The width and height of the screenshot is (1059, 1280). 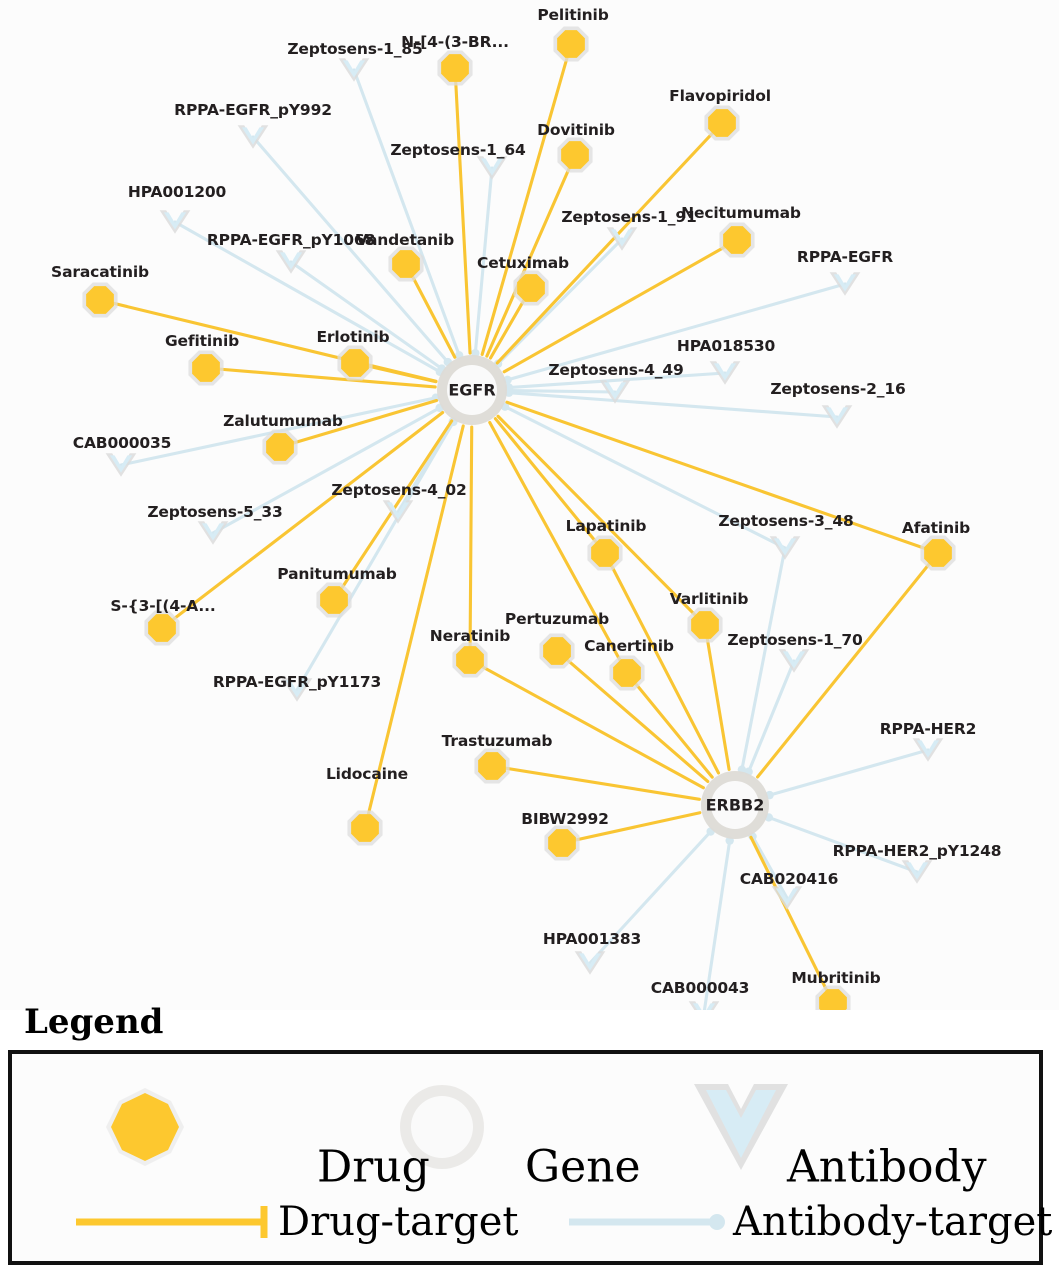 I want to click on legend-graphics, so click(x=432, y=1161).